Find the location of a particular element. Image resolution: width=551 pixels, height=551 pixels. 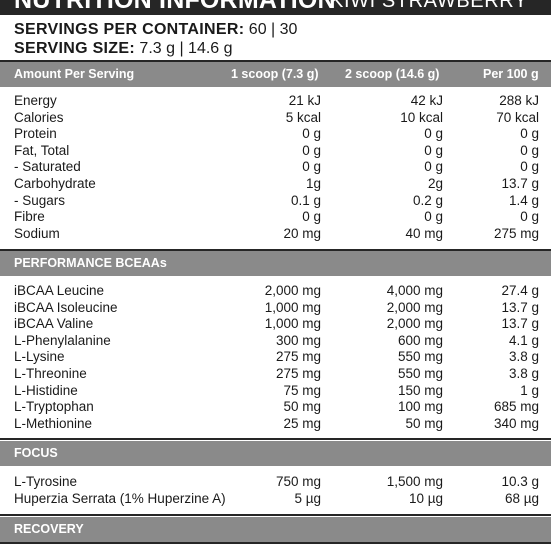

table-row: Energy 21 kJ 42 kJ 288 kJ is located at coordinates (275, 101).